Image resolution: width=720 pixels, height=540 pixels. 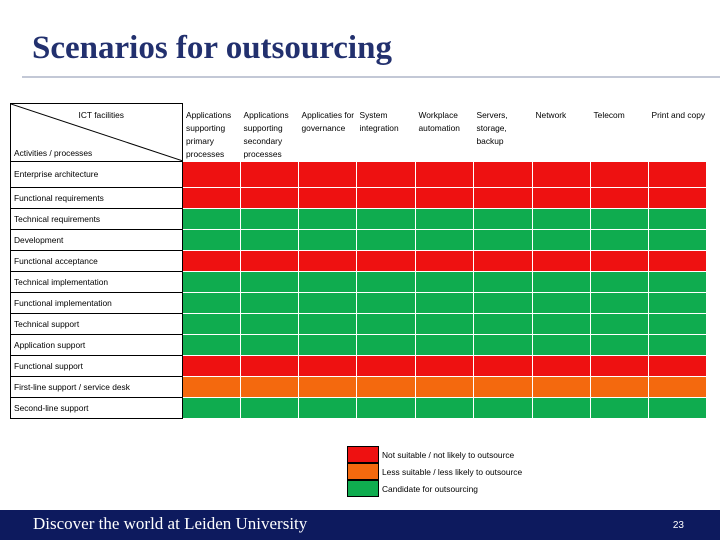 I want to click on matrix-row: Enterprise architecture, so click(x=358, y=174).